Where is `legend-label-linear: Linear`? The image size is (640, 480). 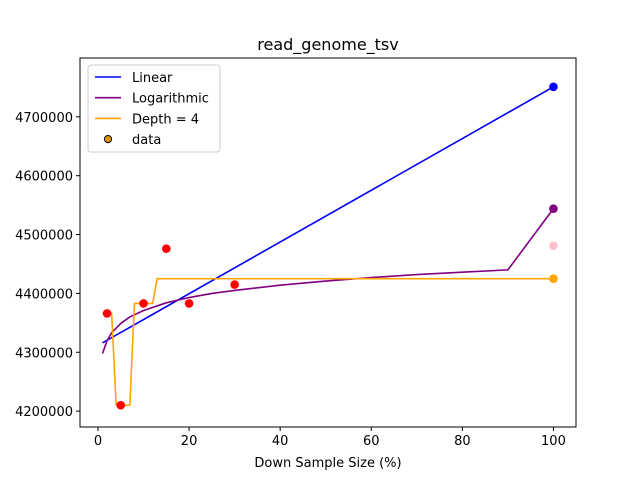 legend-label-linear: Linear is located at coordinates (152, 78).